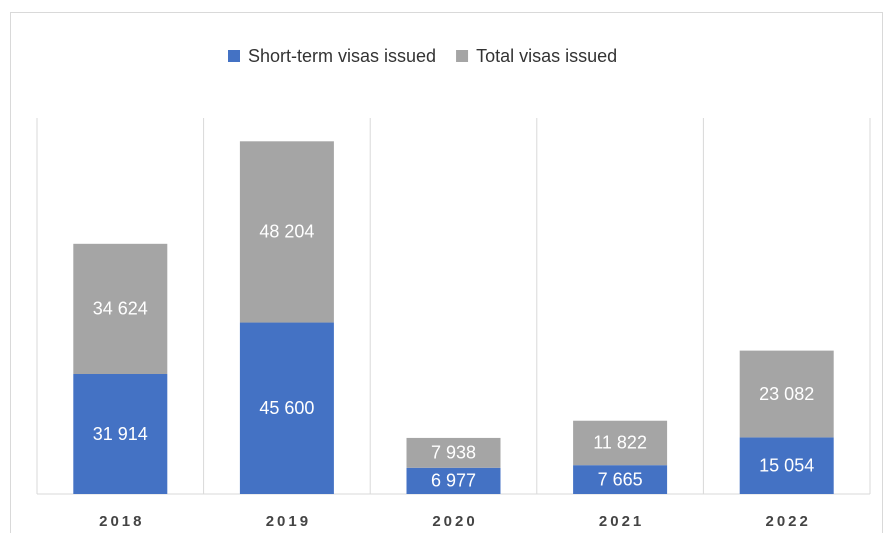 The height and width of the screenshot is (538, 884). I want to click on legend-label: Total visas issued, so click(546, 56).